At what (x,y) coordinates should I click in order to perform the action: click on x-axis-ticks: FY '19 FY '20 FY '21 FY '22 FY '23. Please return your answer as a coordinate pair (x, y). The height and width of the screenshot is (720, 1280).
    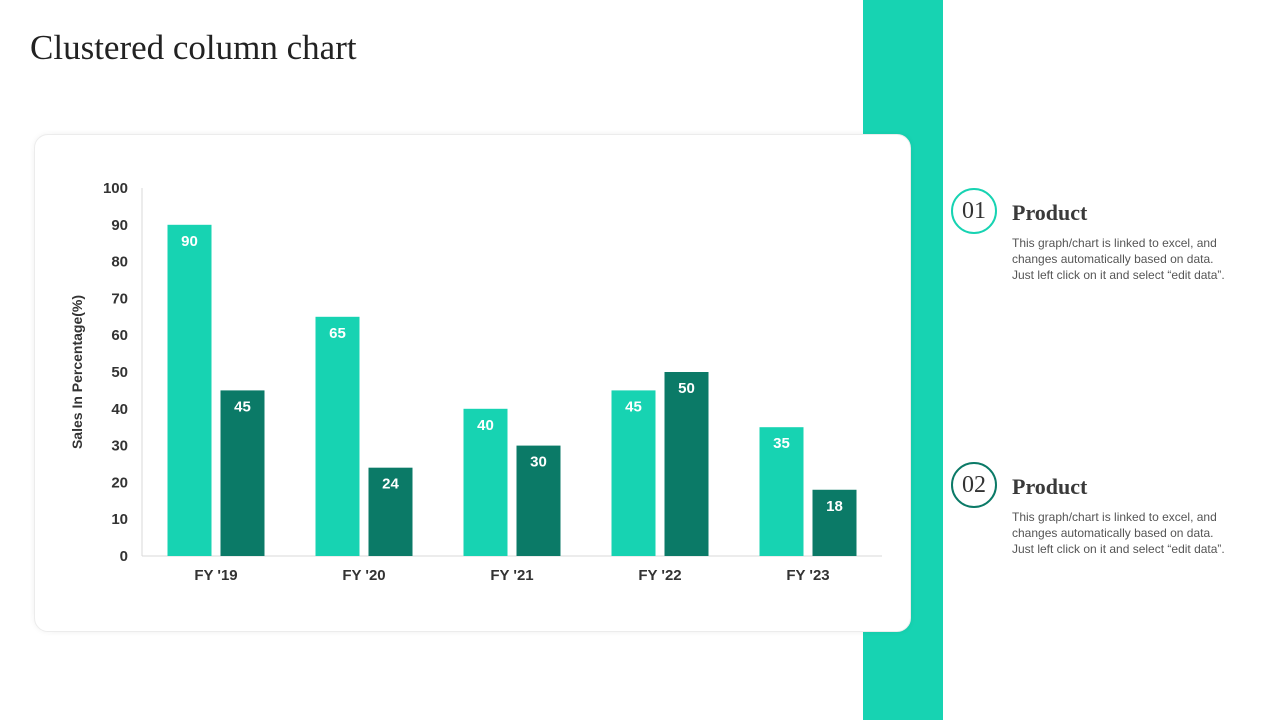
    Looking at the image, I should click on (511, 575).